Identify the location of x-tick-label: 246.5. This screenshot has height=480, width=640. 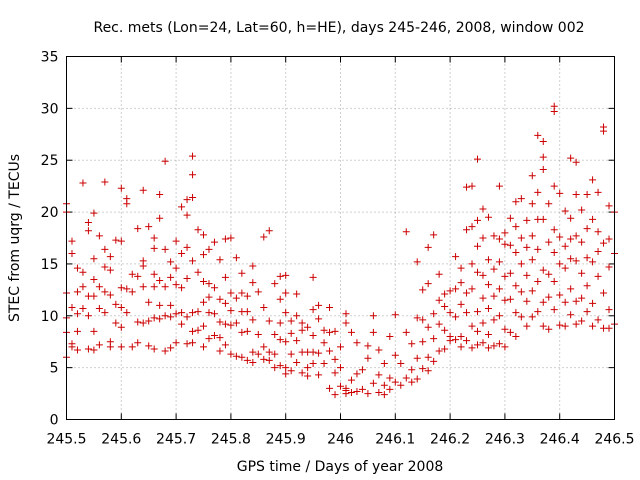
(614, 440).